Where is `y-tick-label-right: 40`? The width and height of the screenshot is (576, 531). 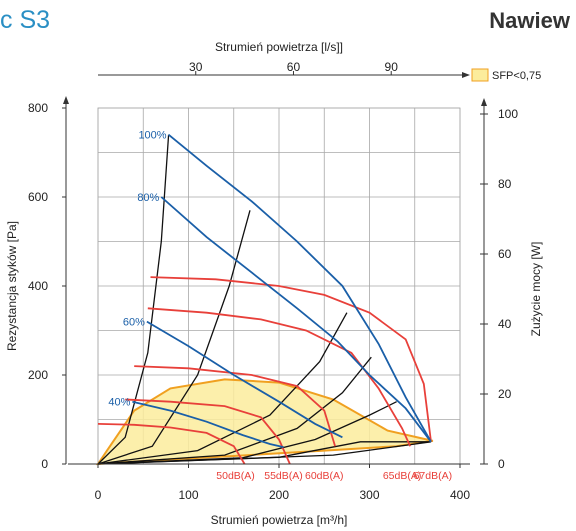 y-tick-label-right: 40 is located at coordinates (505, 324).